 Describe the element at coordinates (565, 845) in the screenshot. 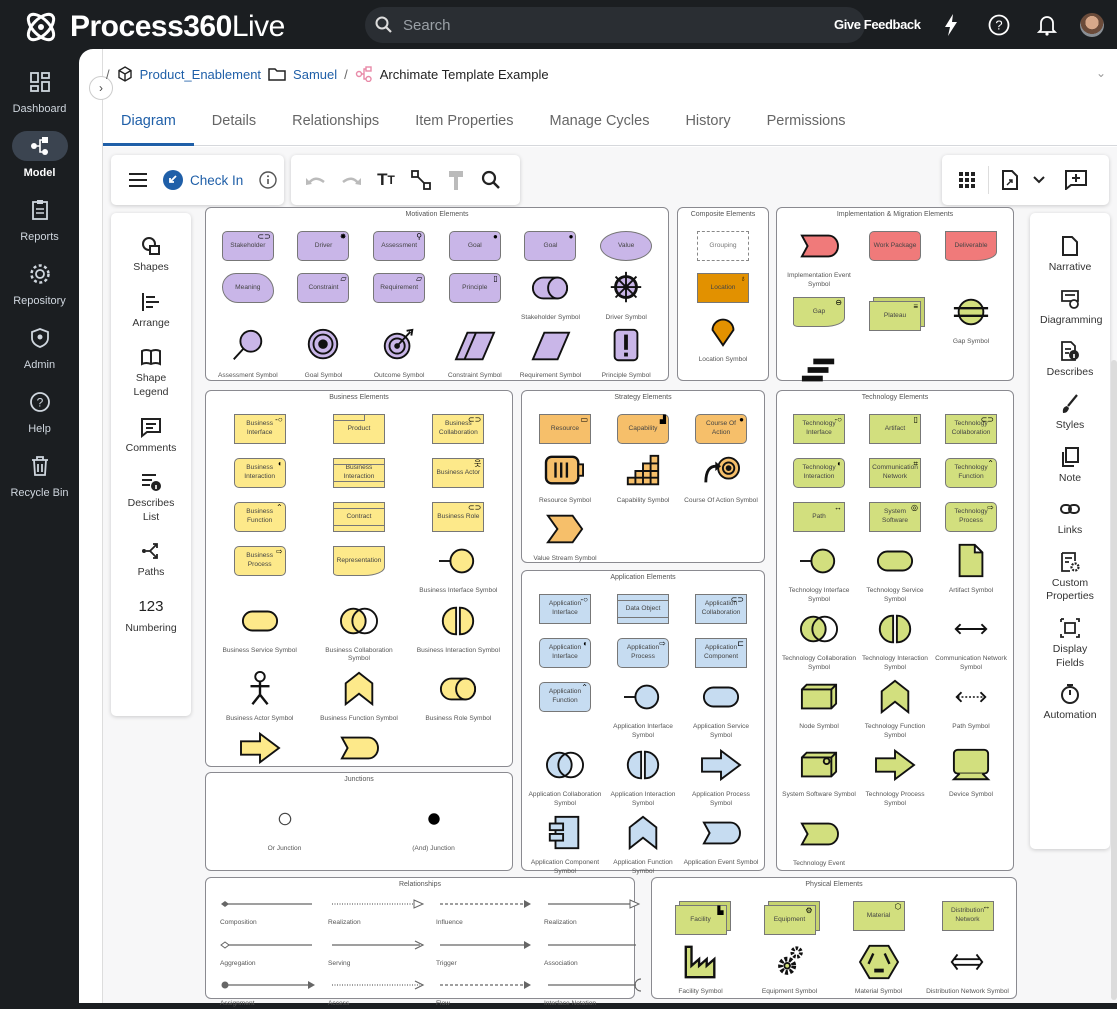

I see `symbol-application-component-symbol: Application Component Symbol` at that location.